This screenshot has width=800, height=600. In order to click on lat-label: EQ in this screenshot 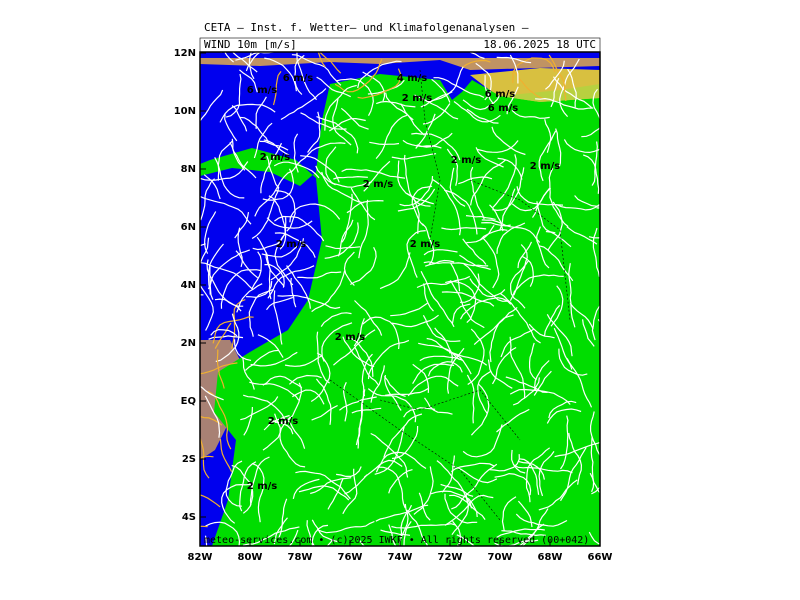, I will do `click(188, 401)`.